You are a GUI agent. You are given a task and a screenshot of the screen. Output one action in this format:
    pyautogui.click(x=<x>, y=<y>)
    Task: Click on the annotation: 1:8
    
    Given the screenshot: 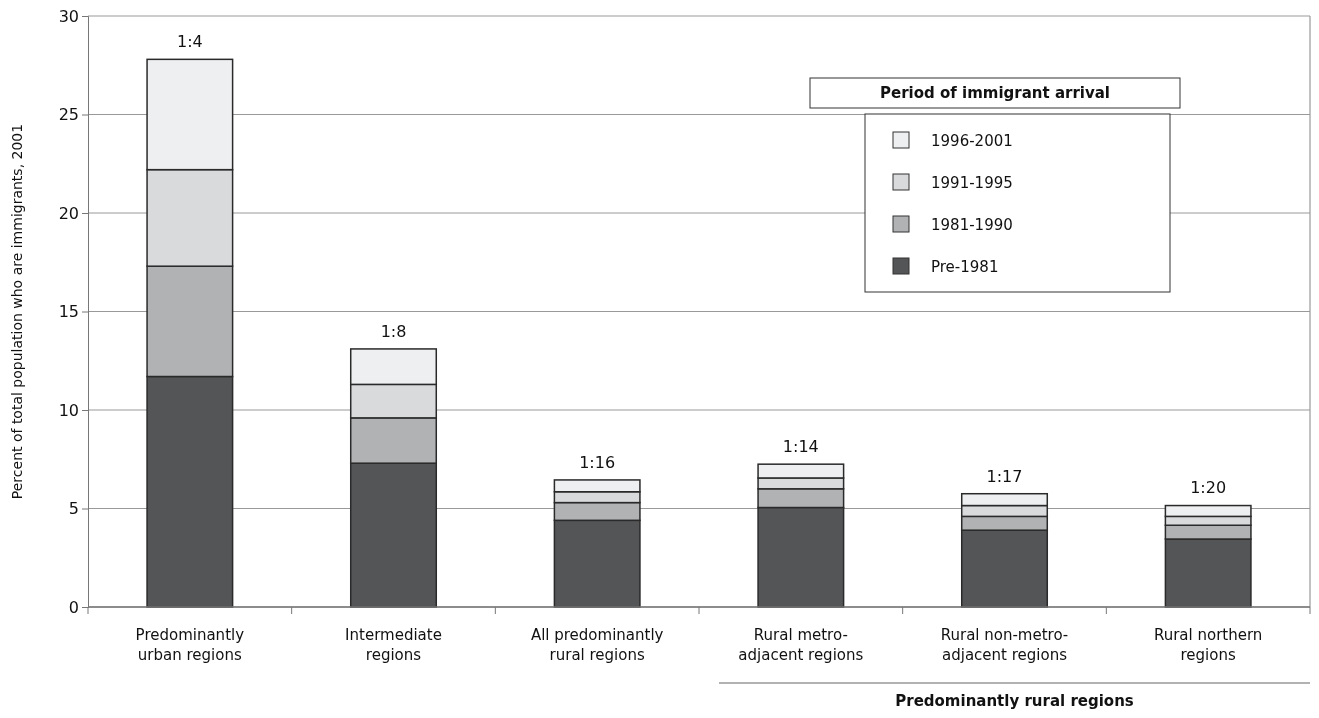 What is the action you would take?
    pyautogui.click(x=393, y=331)
    